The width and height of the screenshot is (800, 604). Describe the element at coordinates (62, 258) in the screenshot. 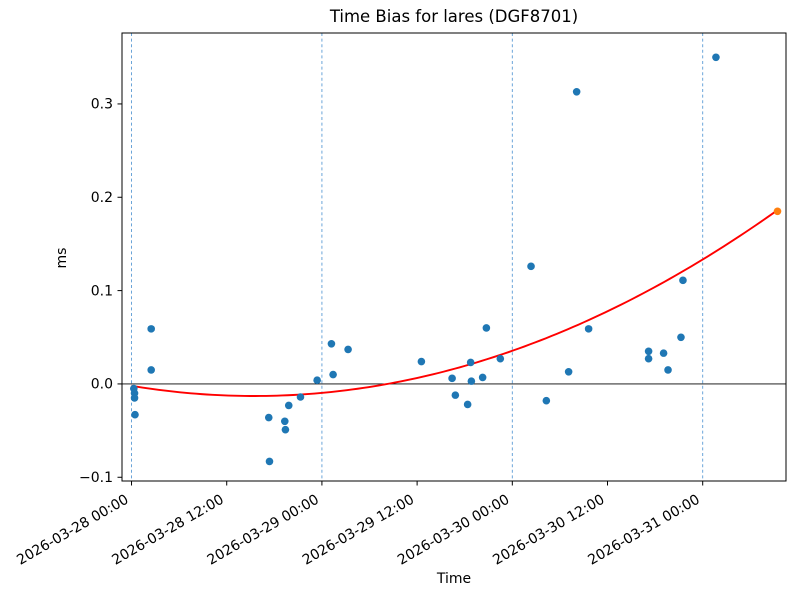

I see `y-axis-label: ms` at that location.